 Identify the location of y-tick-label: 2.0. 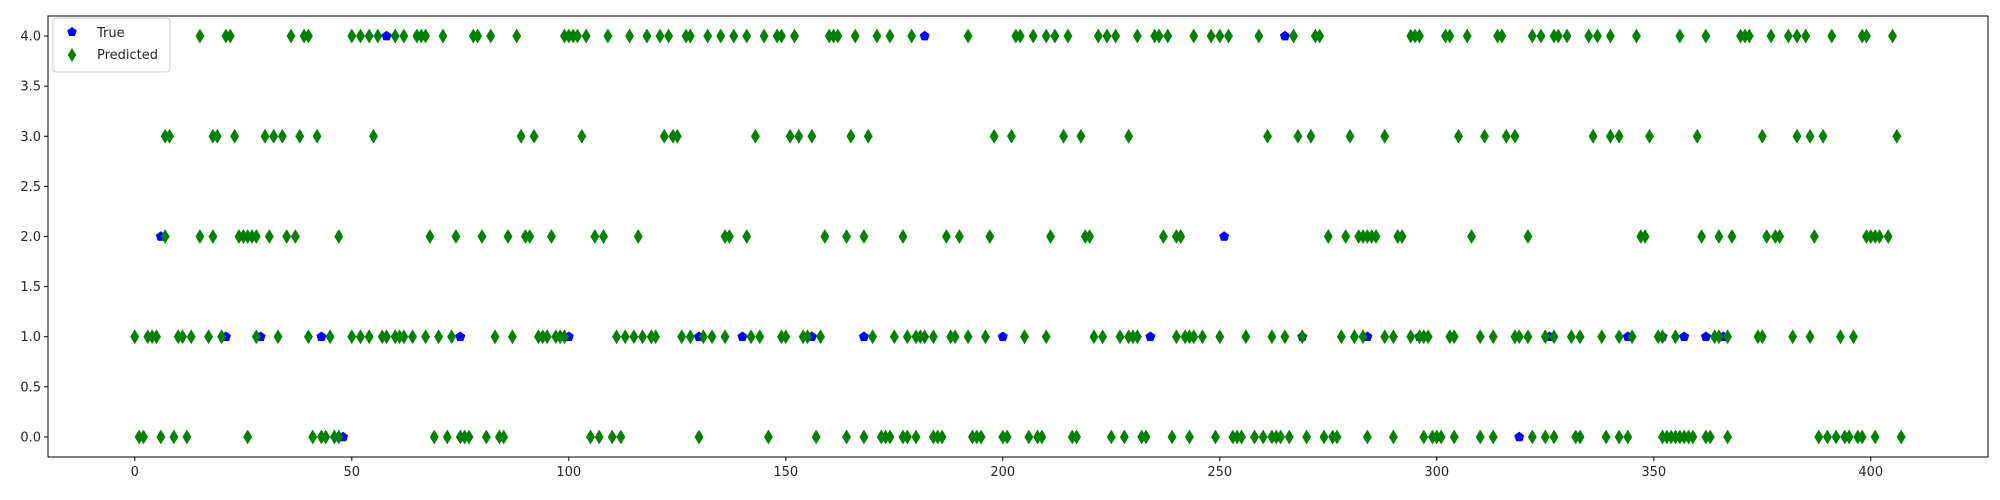
(30, 237).